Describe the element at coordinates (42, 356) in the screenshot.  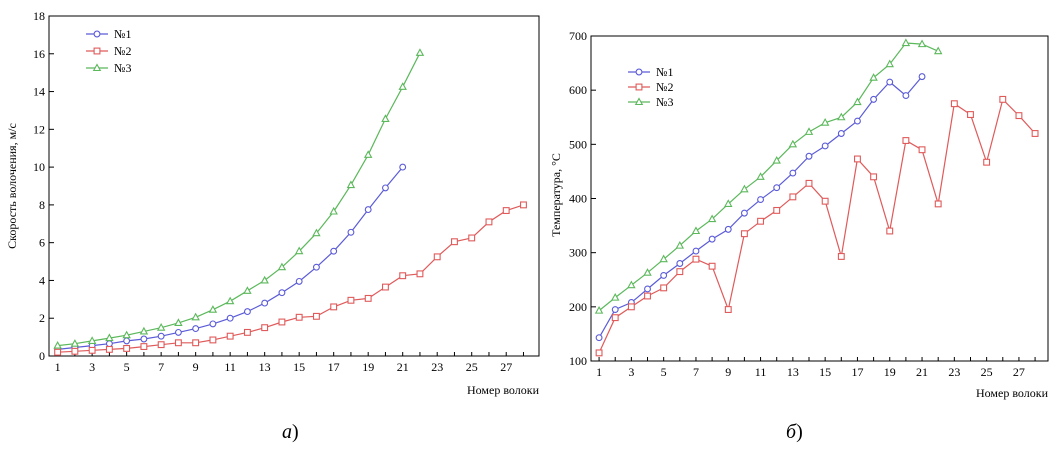
I see `chart-a-y-tick-label: 0` at that location.